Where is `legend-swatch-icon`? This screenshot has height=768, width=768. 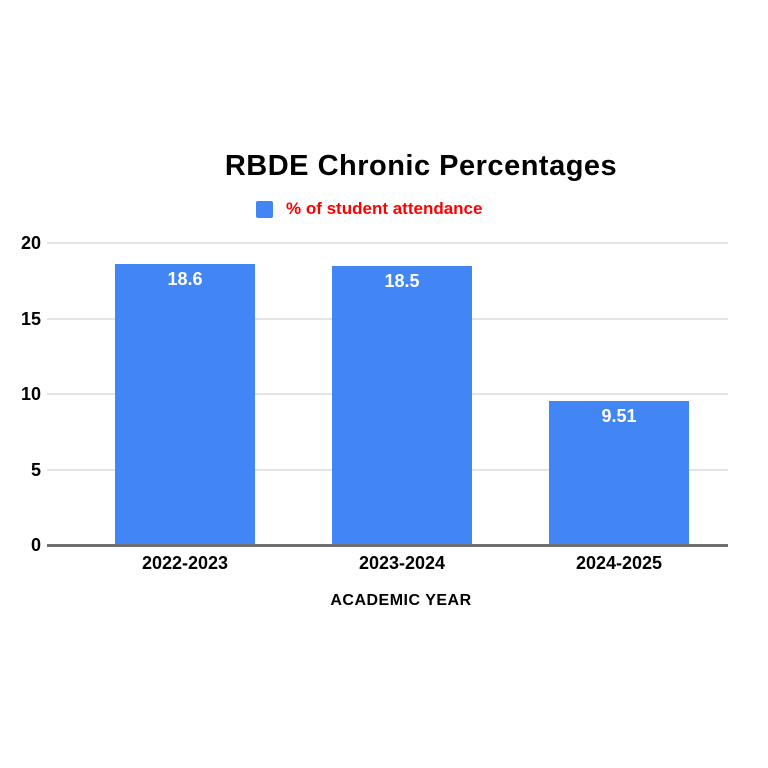
legend-swatch-icon is located at coordinates (264, 209).